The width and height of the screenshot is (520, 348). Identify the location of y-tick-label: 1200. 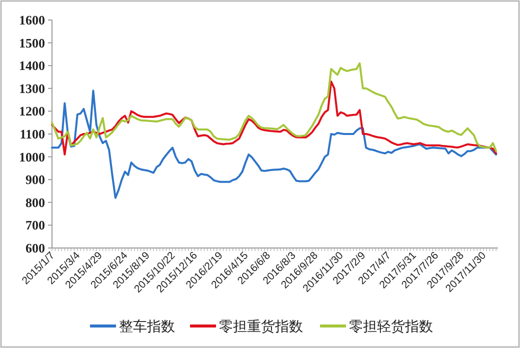
(32, 111).